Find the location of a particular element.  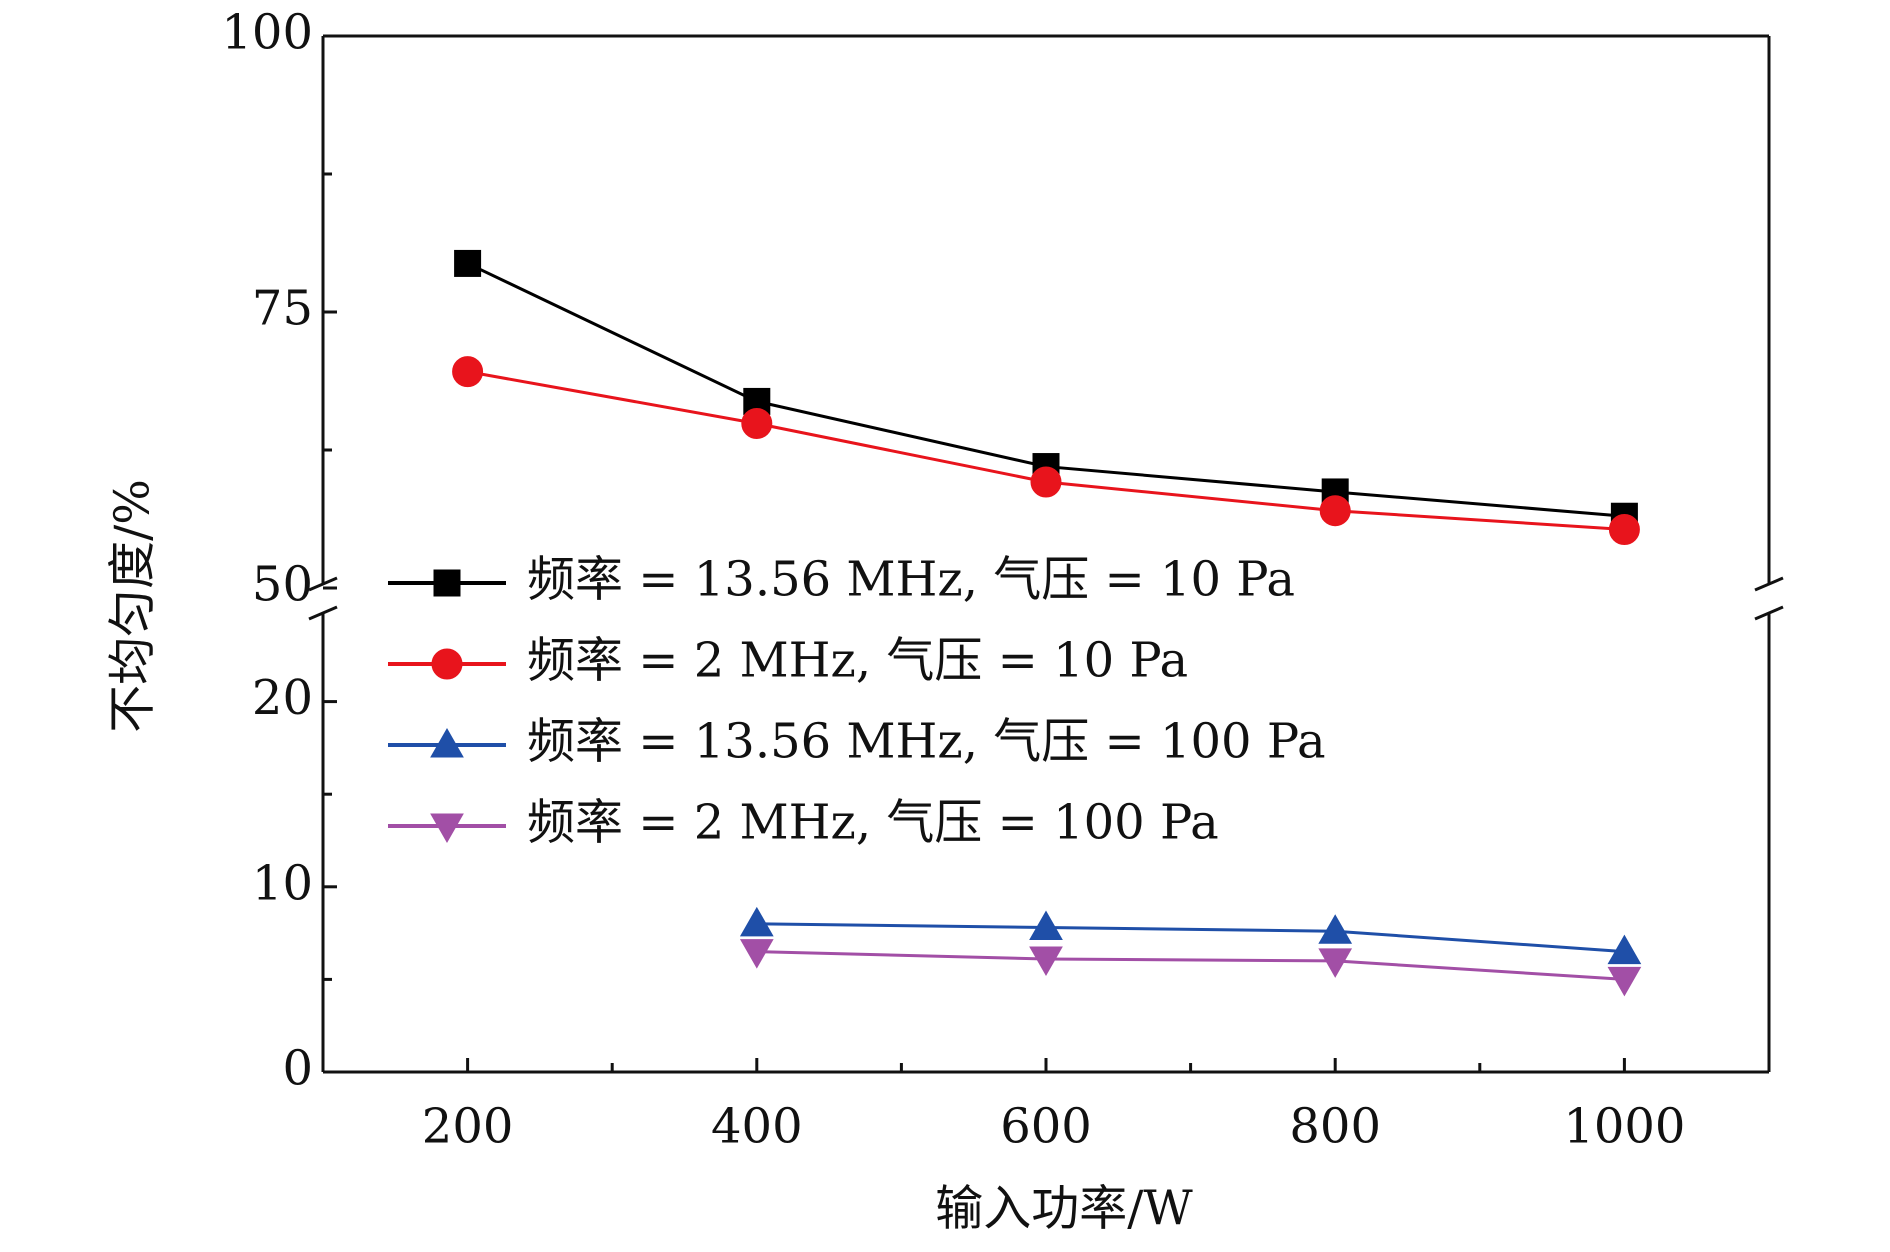

x-tick-label: 1000 is located at coordinates (1624, 1127).